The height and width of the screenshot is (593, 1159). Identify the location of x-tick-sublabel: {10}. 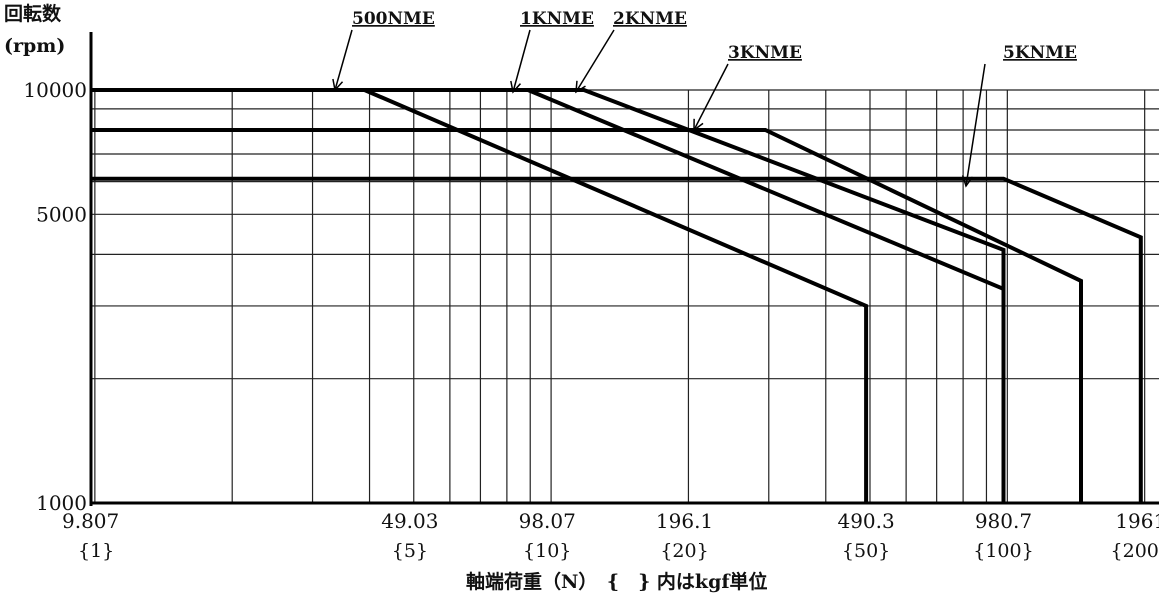
(547, 551).